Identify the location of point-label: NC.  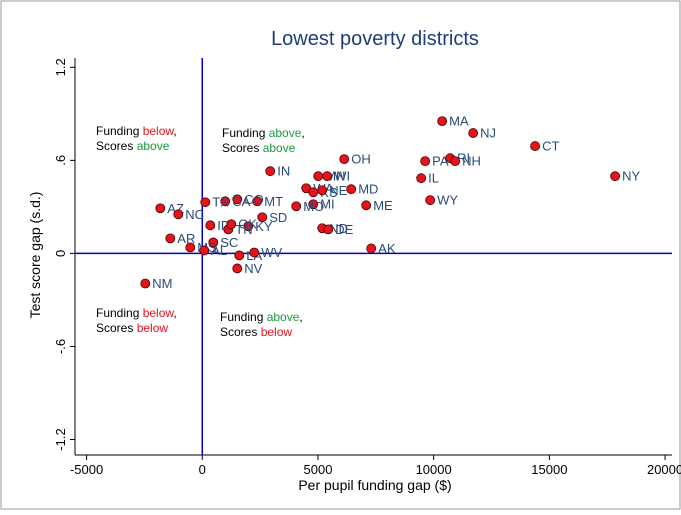
(194, 214).